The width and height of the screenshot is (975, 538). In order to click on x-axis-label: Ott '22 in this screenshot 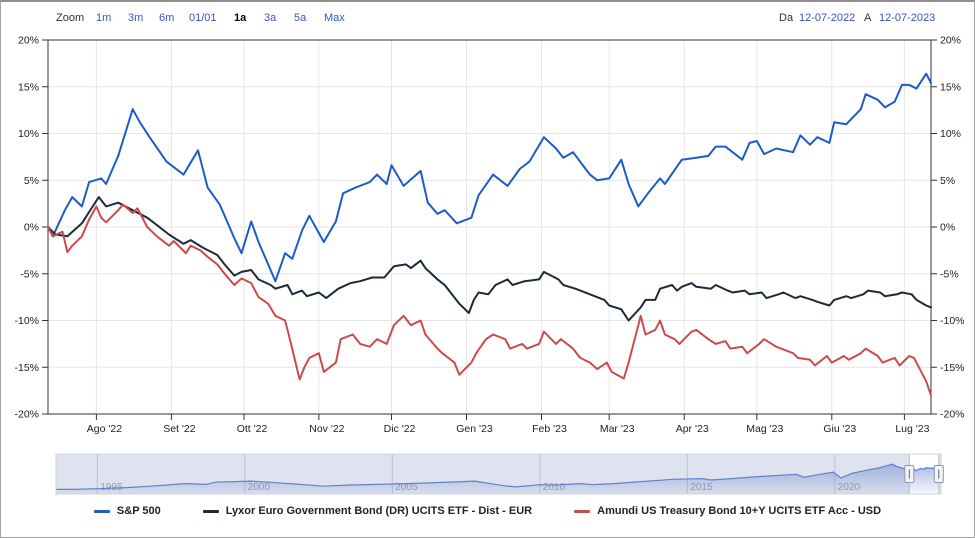, I will do `click(252, 429)`.